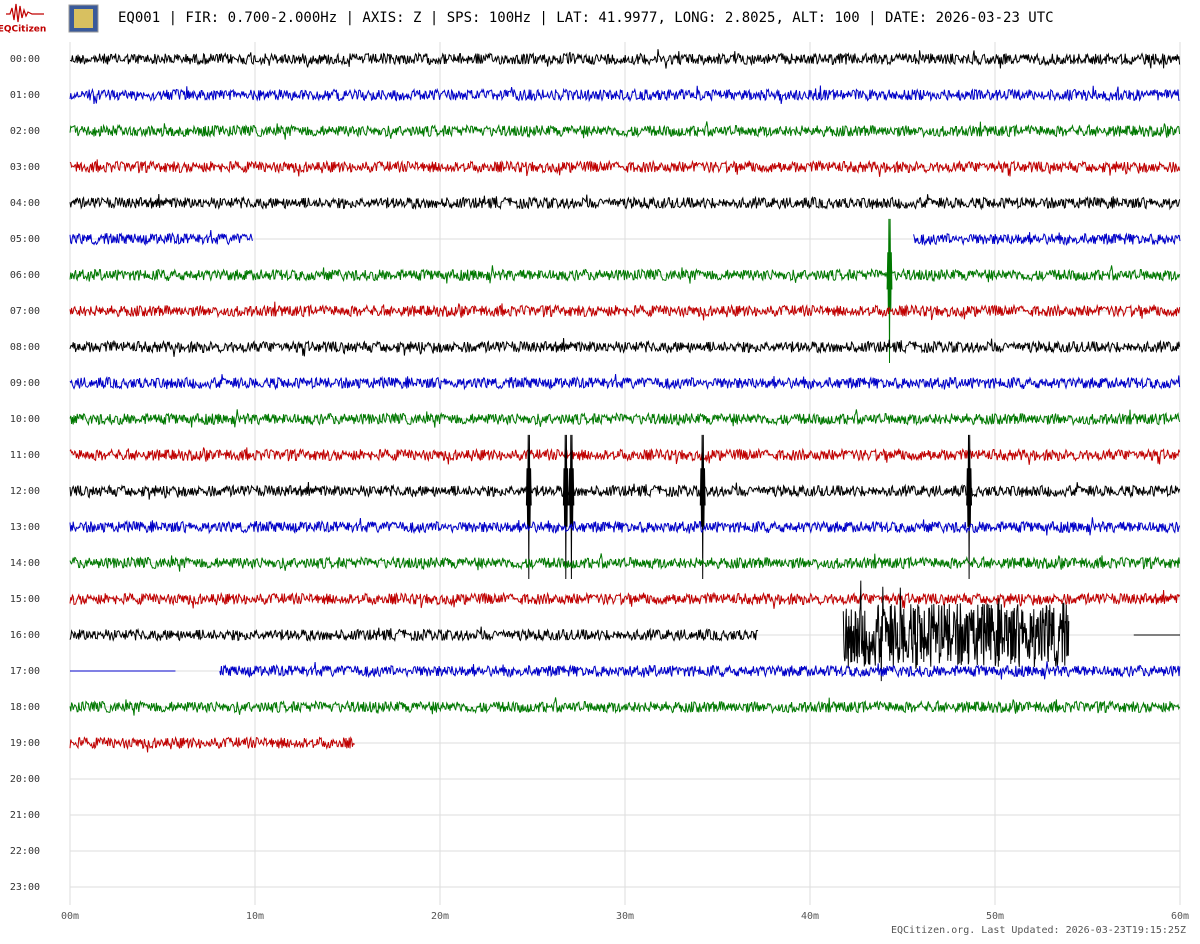 The width and height of the screenshot is (1200, 944). Describe the element at coordinates (23, 30) in the screenshot. I see `brand: EQCitizen` at that location.